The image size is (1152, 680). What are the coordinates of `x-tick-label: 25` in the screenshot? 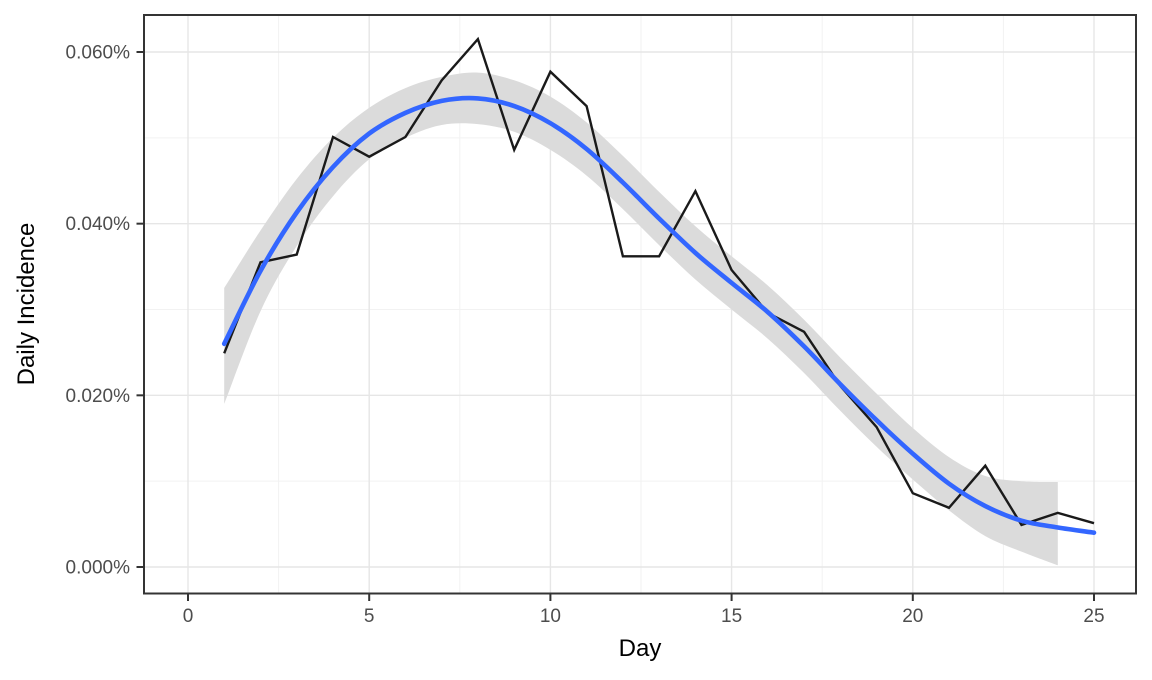 It's located at (1093, 616).